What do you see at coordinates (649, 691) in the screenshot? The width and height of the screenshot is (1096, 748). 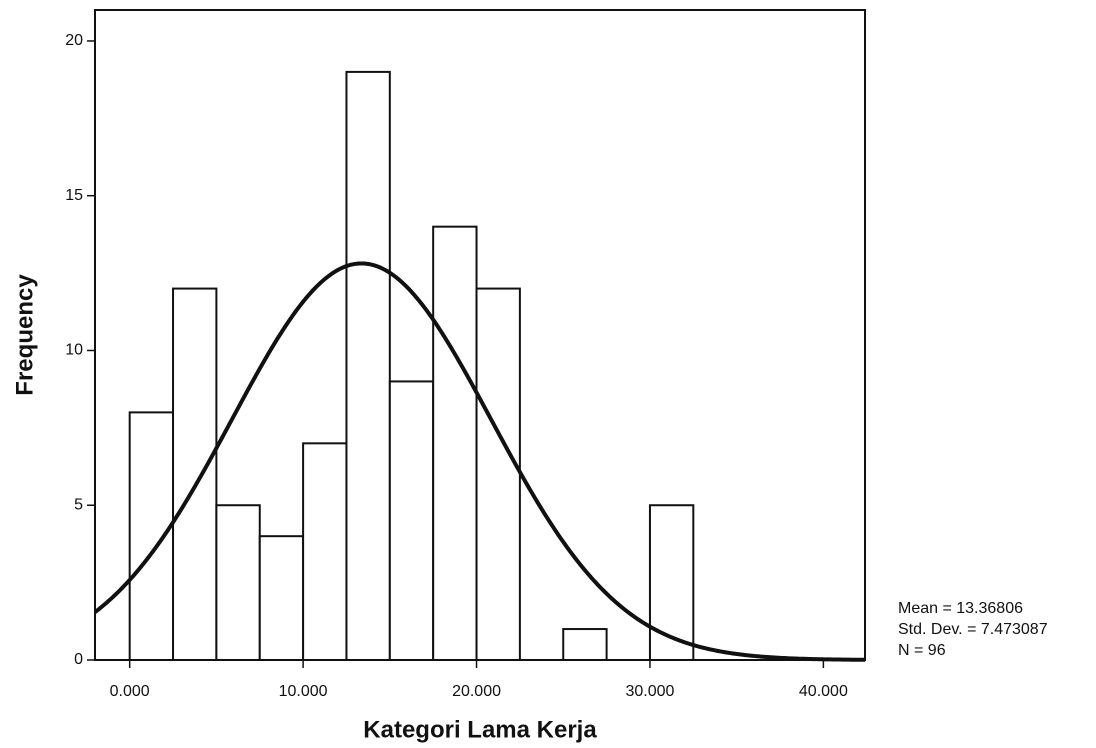 I see `x-tick-label: 30.000` at bounding box center [649, 691].